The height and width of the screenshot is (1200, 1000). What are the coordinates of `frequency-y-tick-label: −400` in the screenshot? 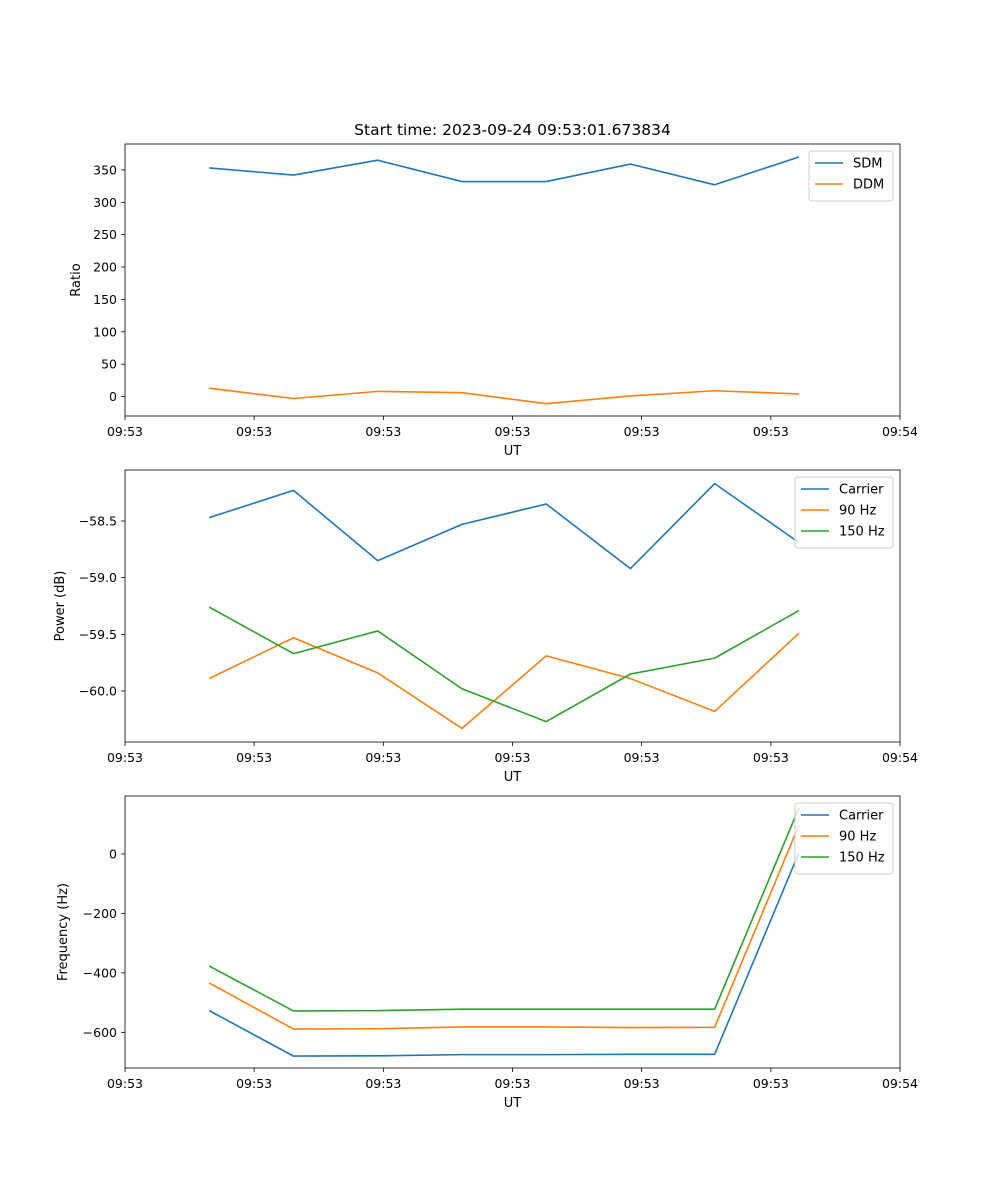 It's located at (100, 972).